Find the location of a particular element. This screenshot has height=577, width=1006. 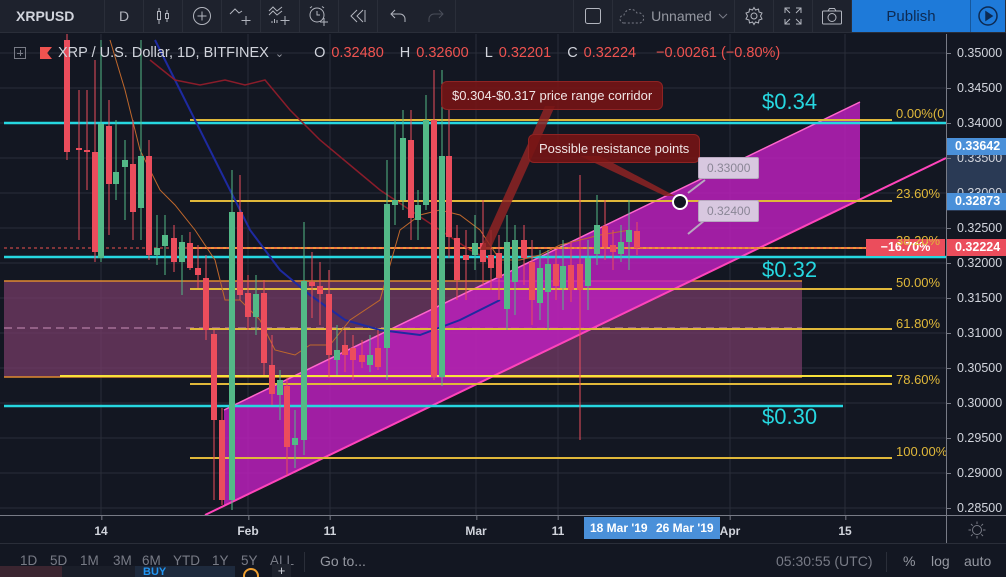

range-1m: 1M is located at coordinates (89, 560).